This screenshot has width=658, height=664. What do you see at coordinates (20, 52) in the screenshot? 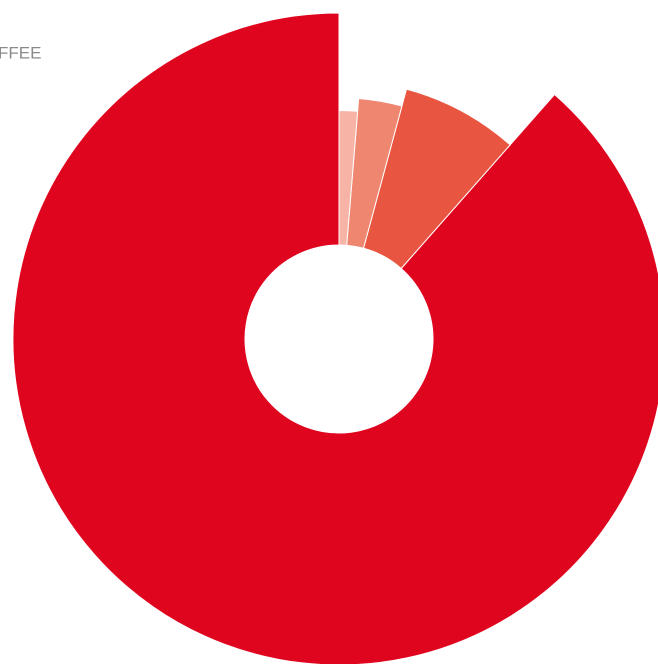
I see `chart-title: FFEE` at bounding box center [20, 52].